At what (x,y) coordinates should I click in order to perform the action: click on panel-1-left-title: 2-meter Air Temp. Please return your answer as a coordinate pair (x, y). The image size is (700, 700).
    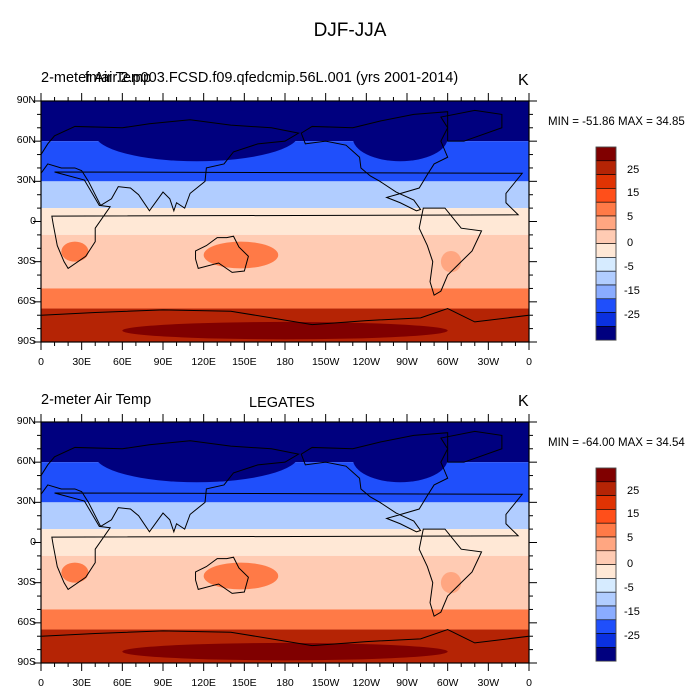
    Looking at the image, I should click on (96, 78).